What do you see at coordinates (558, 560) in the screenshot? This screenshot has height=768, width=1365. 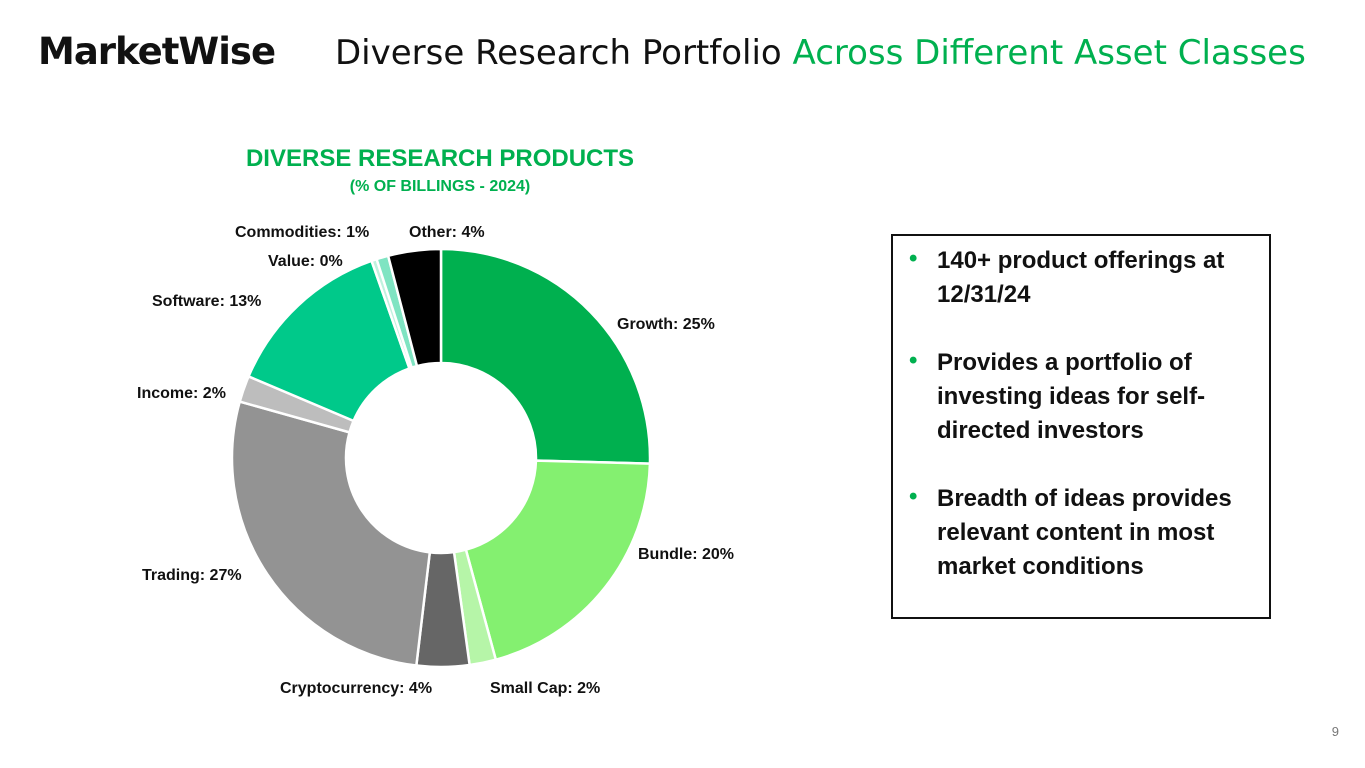 I see `slice-bundle` at bounding box center [558, 560].